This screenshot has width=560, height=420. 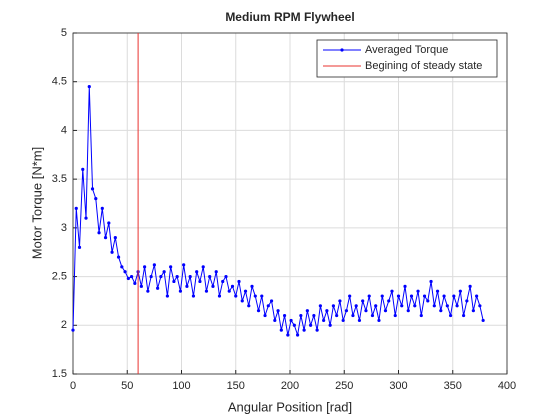 What do you see at coordinates (290, 386) in the screenshot?
I see `x-tick-label: 200` at bounding box center [290, 386].